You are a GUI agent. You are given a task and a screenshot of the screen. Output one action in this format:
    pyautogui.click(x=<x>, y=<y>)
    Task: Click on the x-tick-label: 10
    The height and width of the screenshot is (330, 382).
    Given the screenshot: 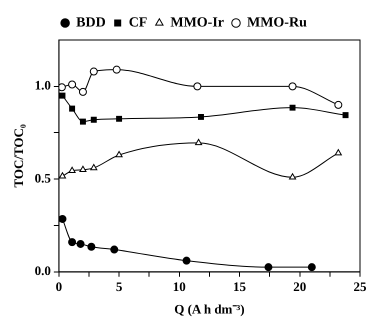 What is the action you would take?
    pyautogui.click(x=179, y=286)
    